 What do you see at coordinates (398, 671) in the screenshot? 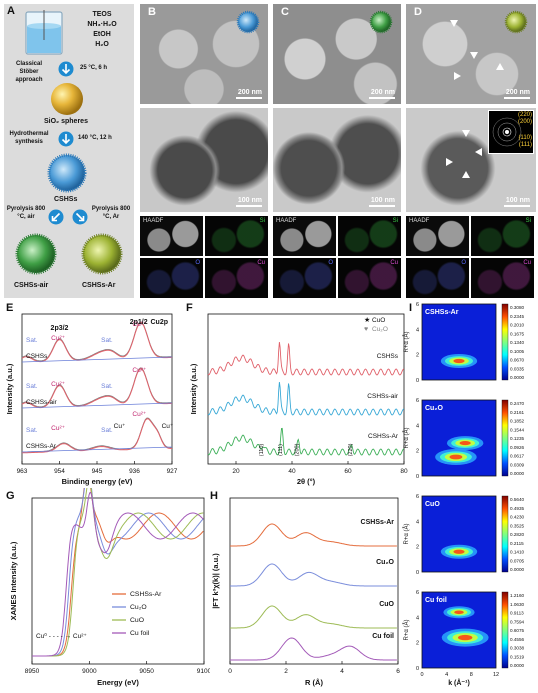
I see `x-tick-label: 6` at bounding box center [398, 671].